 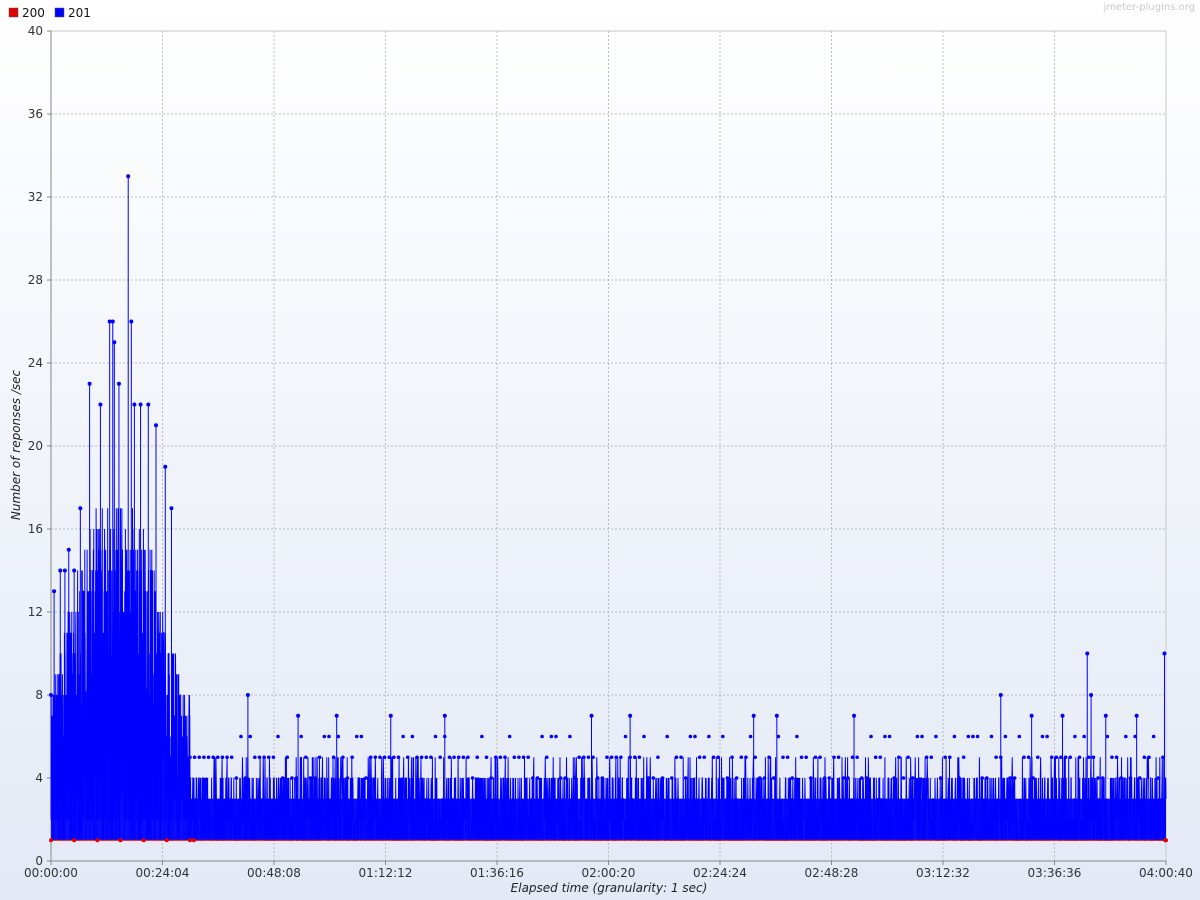 I want to click on y-tick-label: 8, so click(x=39, y=695).